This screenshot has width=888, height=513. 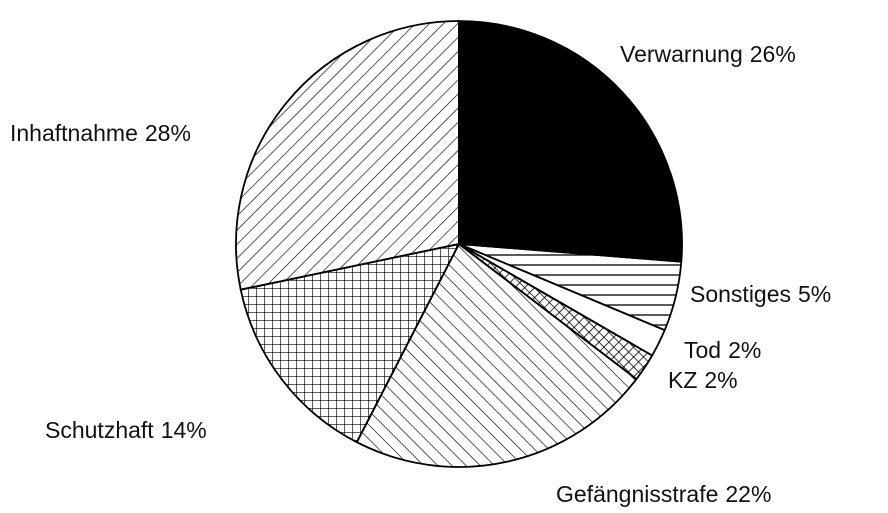 I want to click on value-label: 26%, so click(x=773, y=54).